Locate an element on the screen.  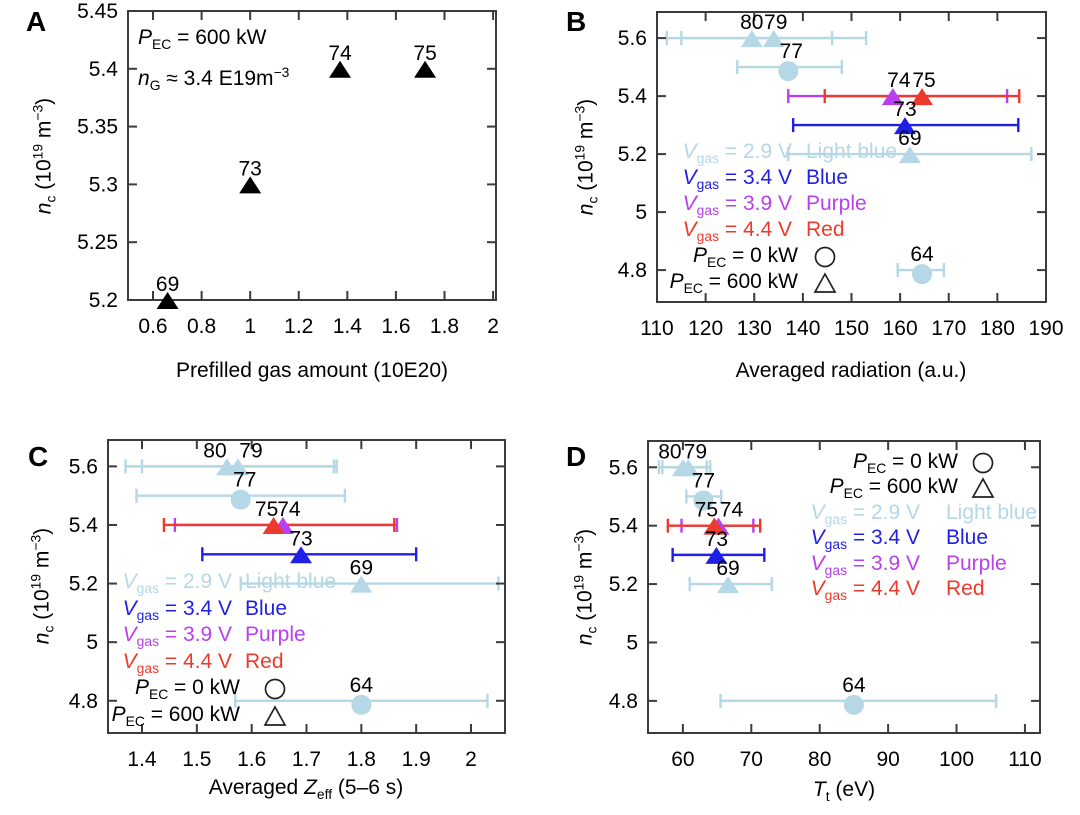
x-tick-label: 80 is located at coordinates (819, 759).